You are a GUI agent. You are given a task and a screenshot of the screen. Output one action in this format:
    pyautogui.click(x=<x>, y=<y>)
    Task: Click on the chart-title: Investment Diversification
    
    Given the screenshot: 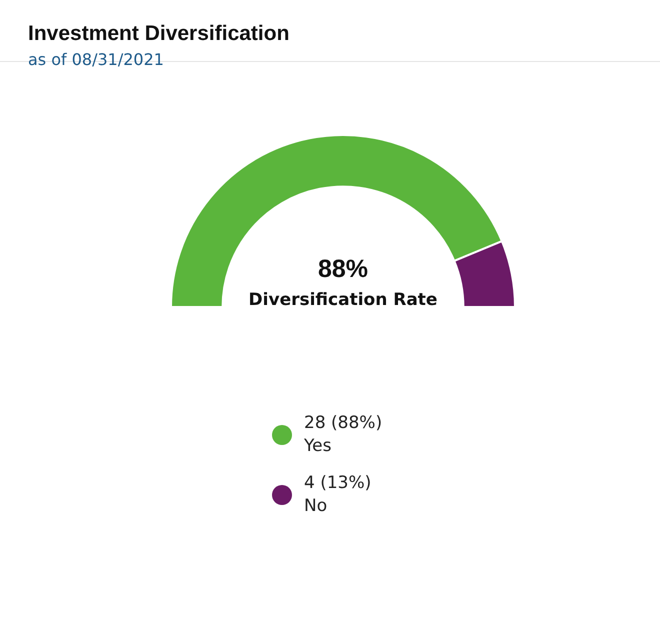 What is the action you would take?
    pyautogui.click(x=159, y=34)
    